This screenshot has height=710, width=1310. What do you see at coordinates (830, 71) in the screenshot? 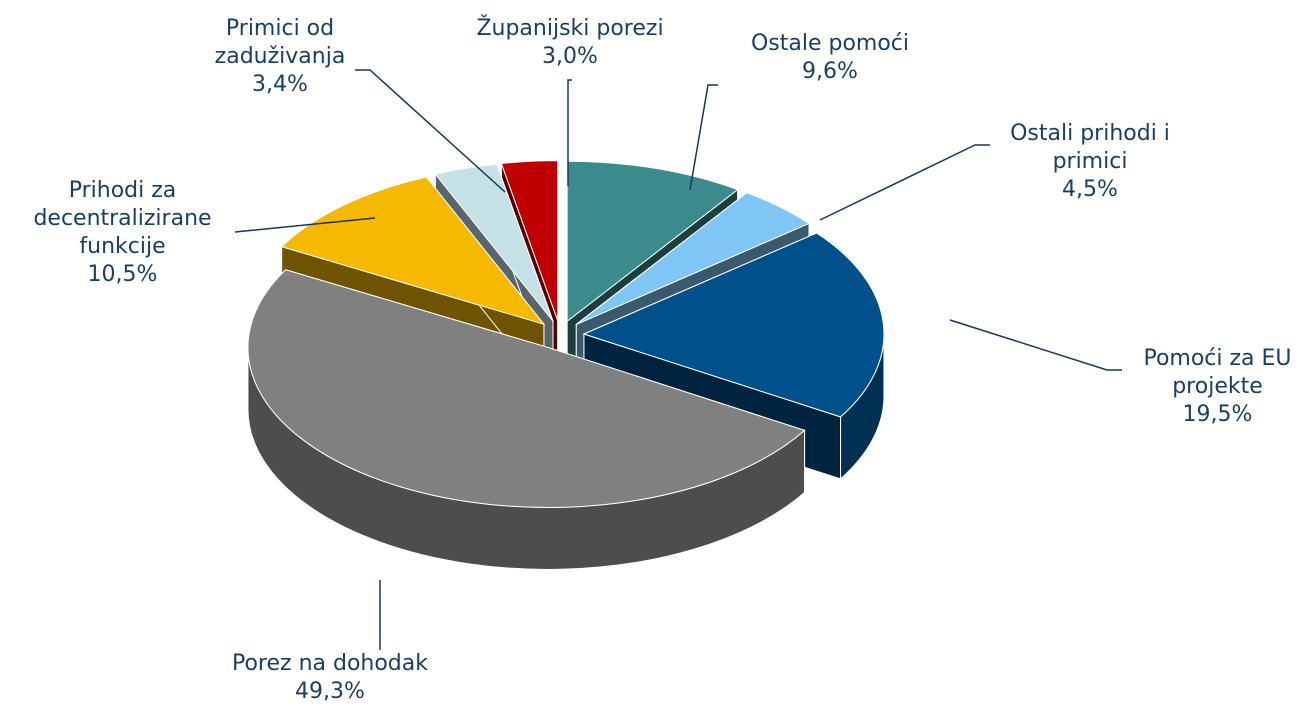
I see `value-label: 9,6%` at bounding box center [830, 71].